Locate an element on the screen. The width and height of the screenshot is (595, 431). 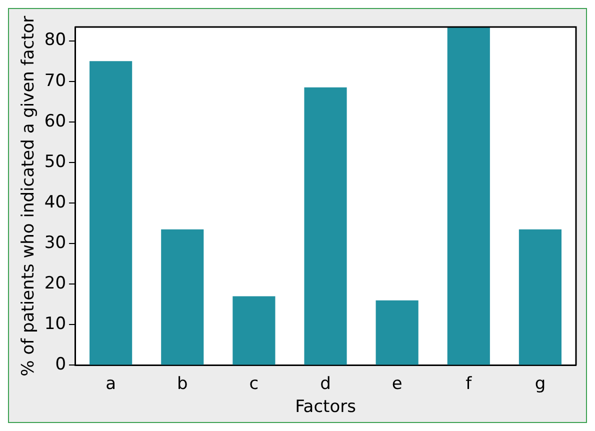
y-tick-label: 80 is located at coordinates (55, 40).